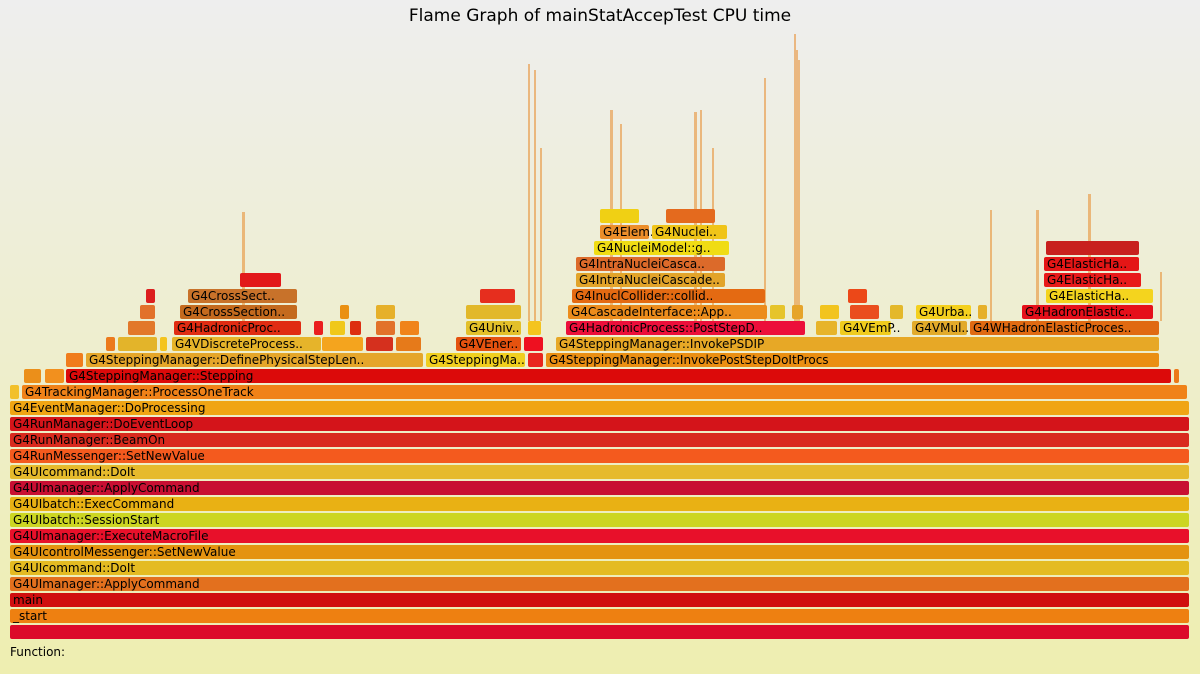 This screenshot has width=1200, height=674. Describe the element at coordinates (599, 616) in the screenshot. I see `flame-frame: _start` at that location.